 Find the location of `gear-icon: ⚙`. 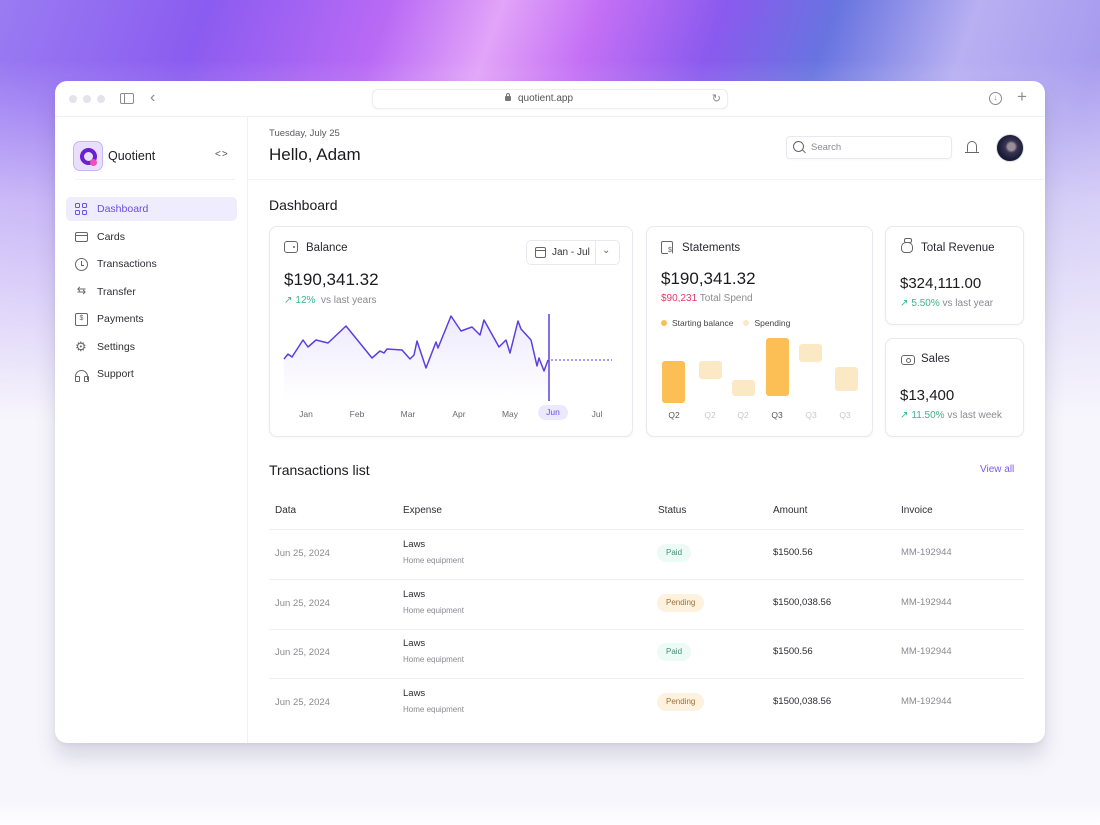

gear-icon: ⚙ is located at coordinates (81, 346).